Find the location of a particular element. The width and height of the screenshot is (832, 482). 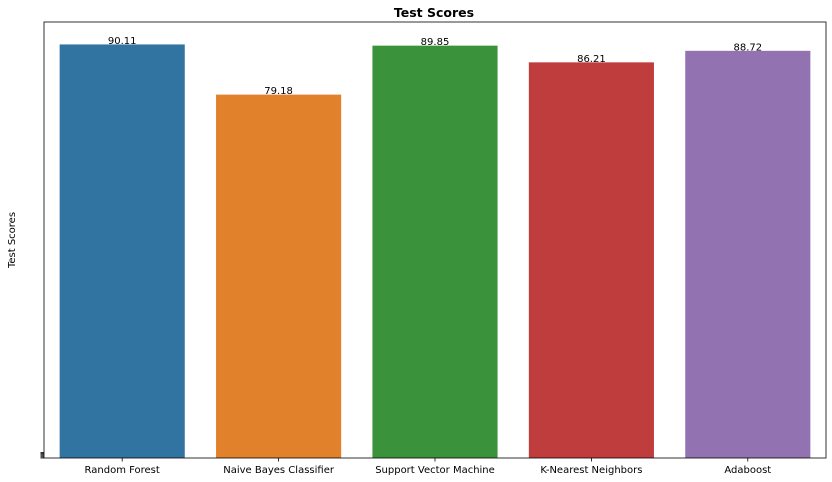

data-label: 89.85 is located at coordinates (435, 42).